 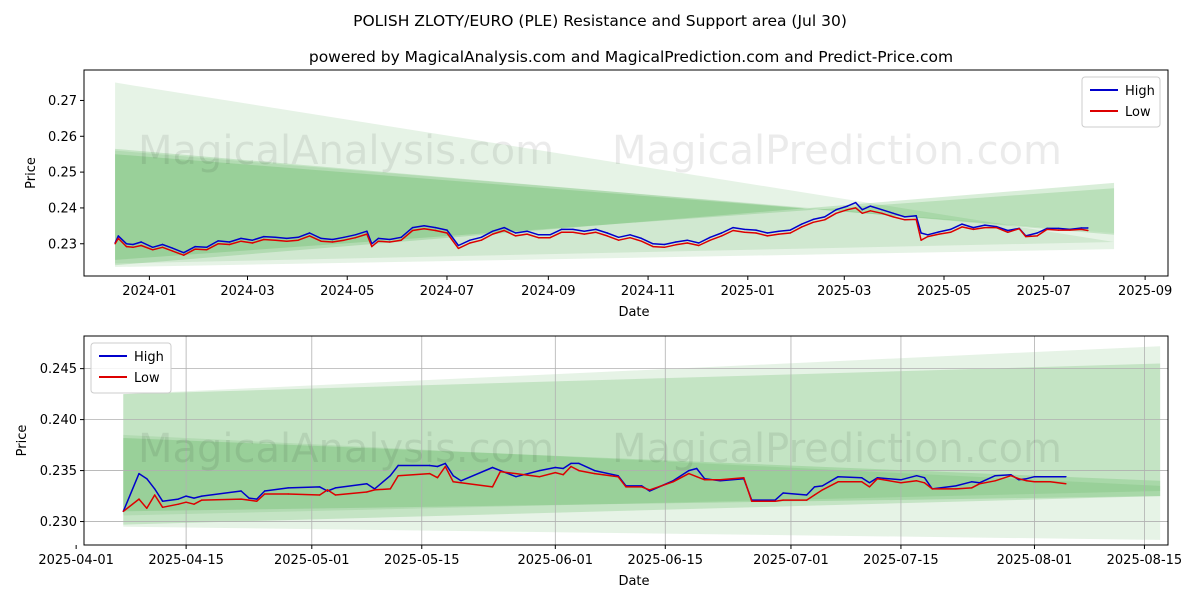 What do you see at coordinates (62, 101) in the screenshot?
I see `y-tick-label: 0.27` at bounding box center [62, 101].